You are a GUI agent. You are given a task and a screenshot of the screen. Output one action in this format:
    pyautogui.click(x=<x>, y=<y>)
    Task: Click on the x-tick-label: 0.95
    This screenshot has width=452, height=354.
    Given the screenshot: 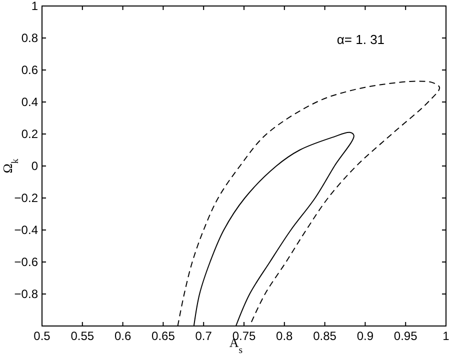 What is the action you would take?
    pyautogui.click(x=406, y=336)
    